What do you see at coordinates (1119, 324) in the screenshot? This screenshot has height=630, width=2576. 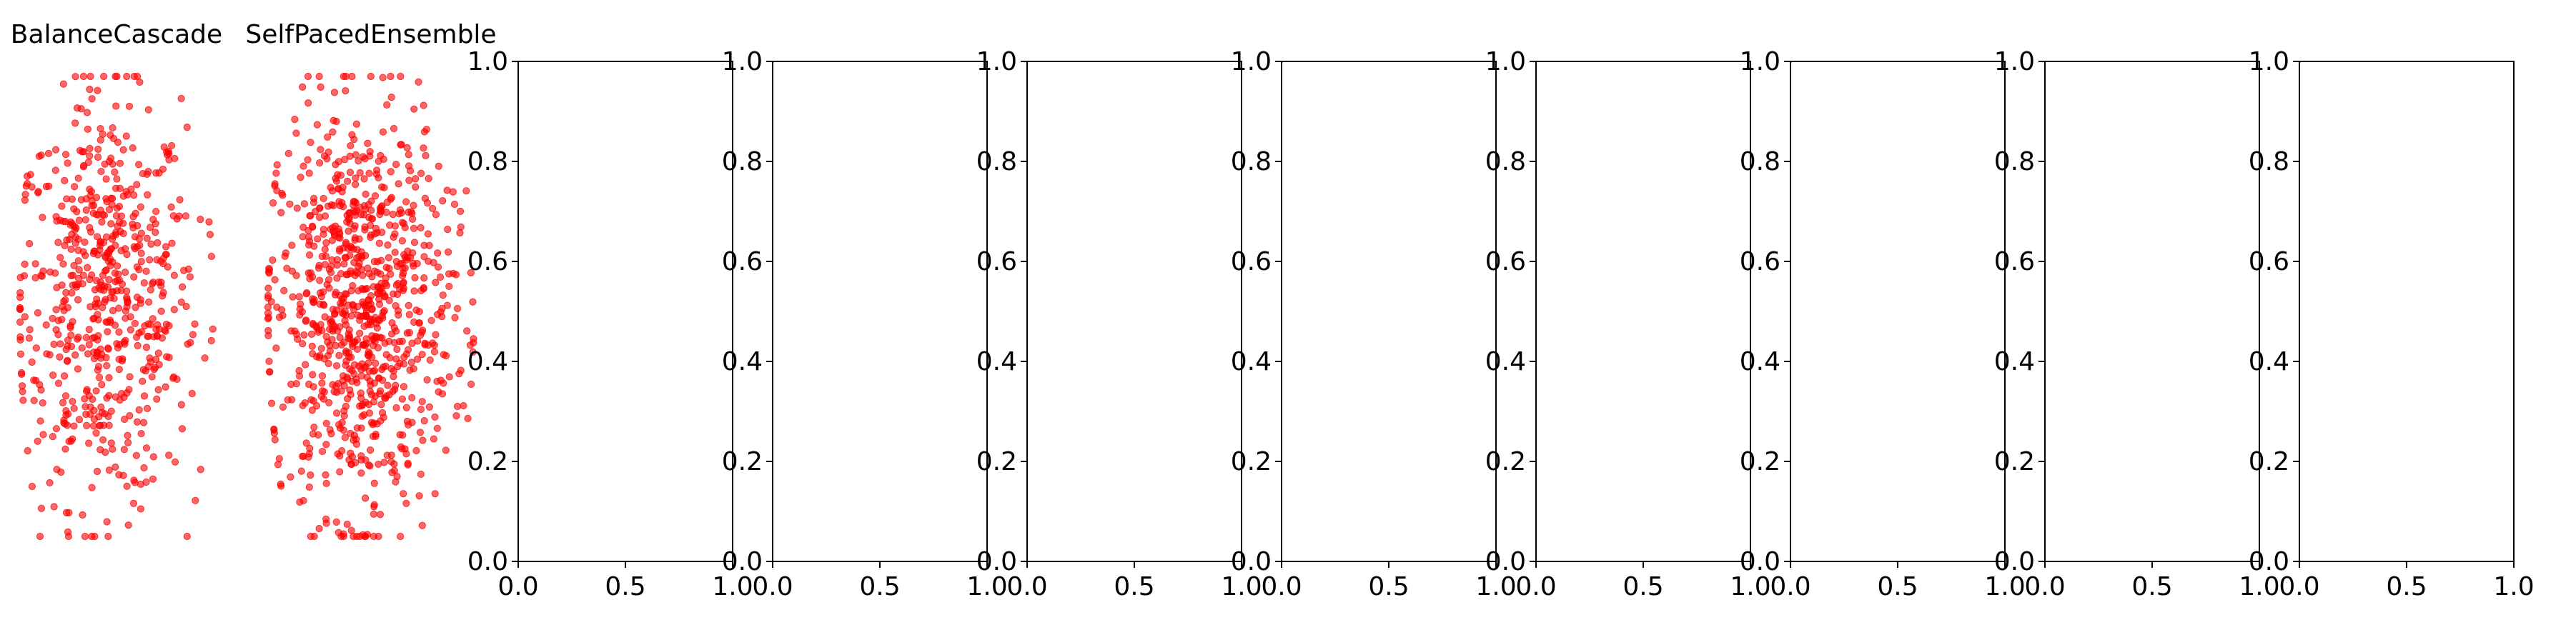 I see `subplot-5: 0.0 0.2 0.4 0.6 0.8 1.0 0.0 0.5 1.0` at bounding box center [1119, 324].